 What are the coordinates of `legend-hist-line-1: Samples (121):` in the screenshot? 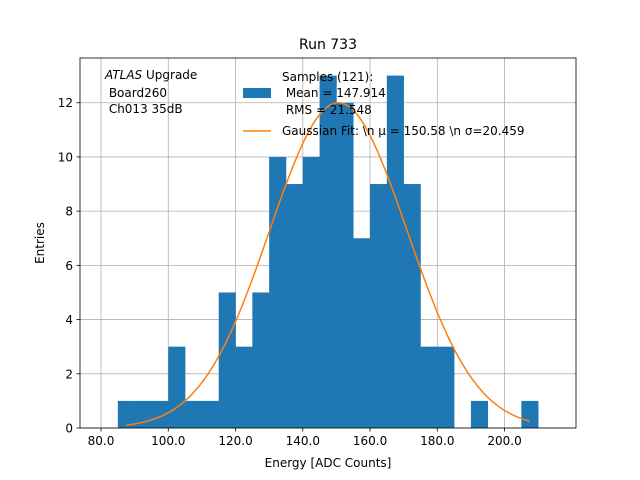 It's located at (327, 77).